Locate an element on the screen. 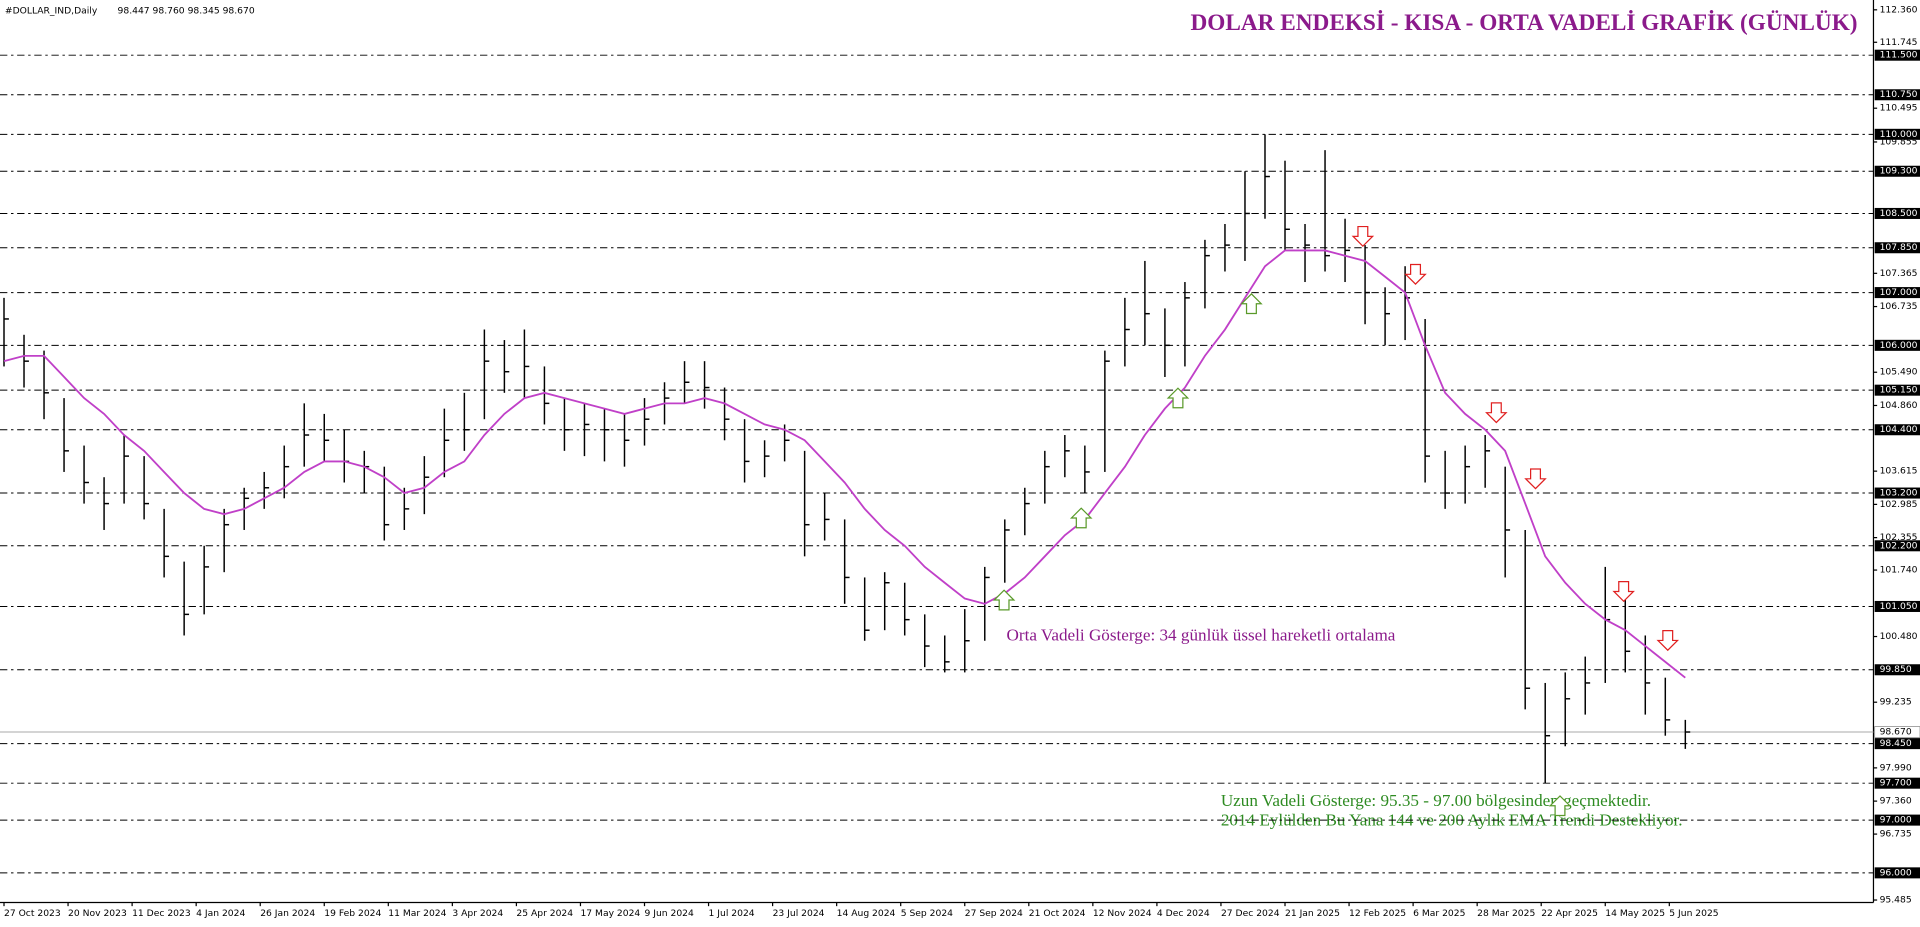 The height and width of the screenshot is (927, 1920). level-label: 97.000 is located at coordinates (1896, 820).